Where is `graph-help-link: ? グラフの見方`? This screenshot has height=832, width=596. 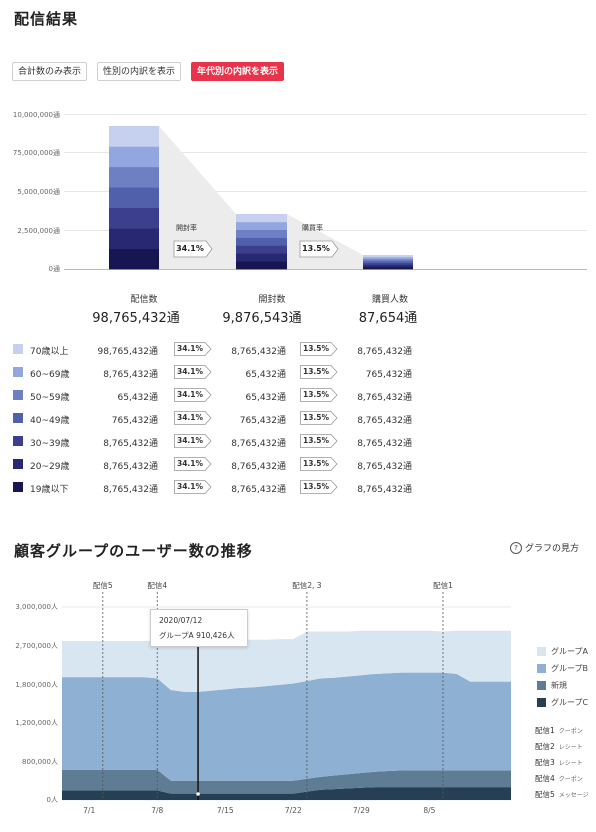 graph-help-link: ? グラフの見方 is located at coordinates (544, 547).